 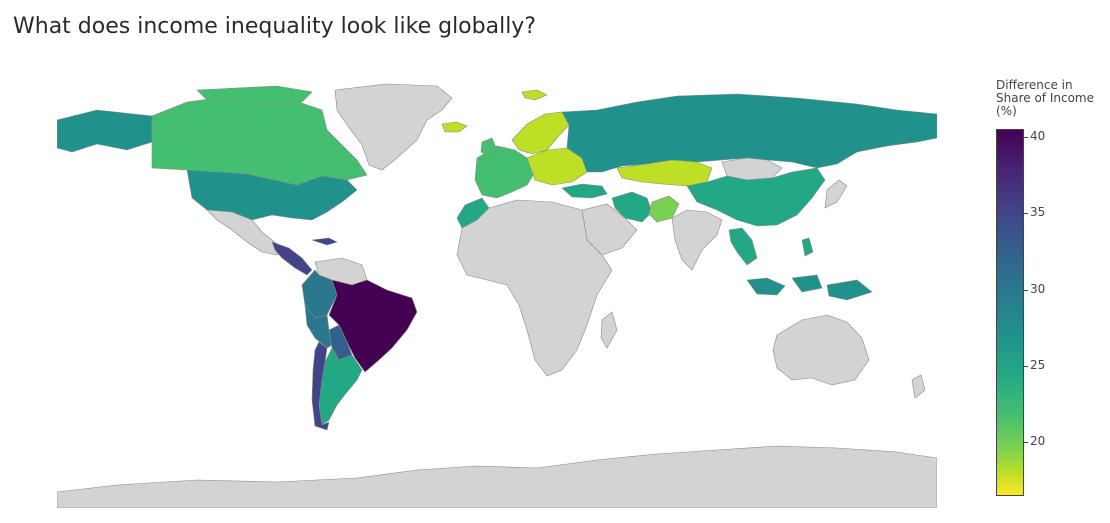 I want to click on legend-title: Difference in Share of Income (%), so click(x=1052, y=98).